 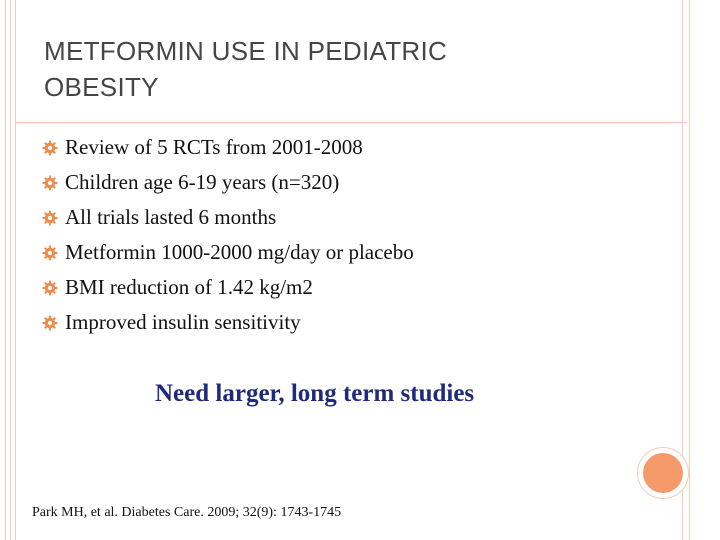 What do you see at coordinates (686, 270) in the screenshot?
I see `right-border` at bounding box center [686, 270].